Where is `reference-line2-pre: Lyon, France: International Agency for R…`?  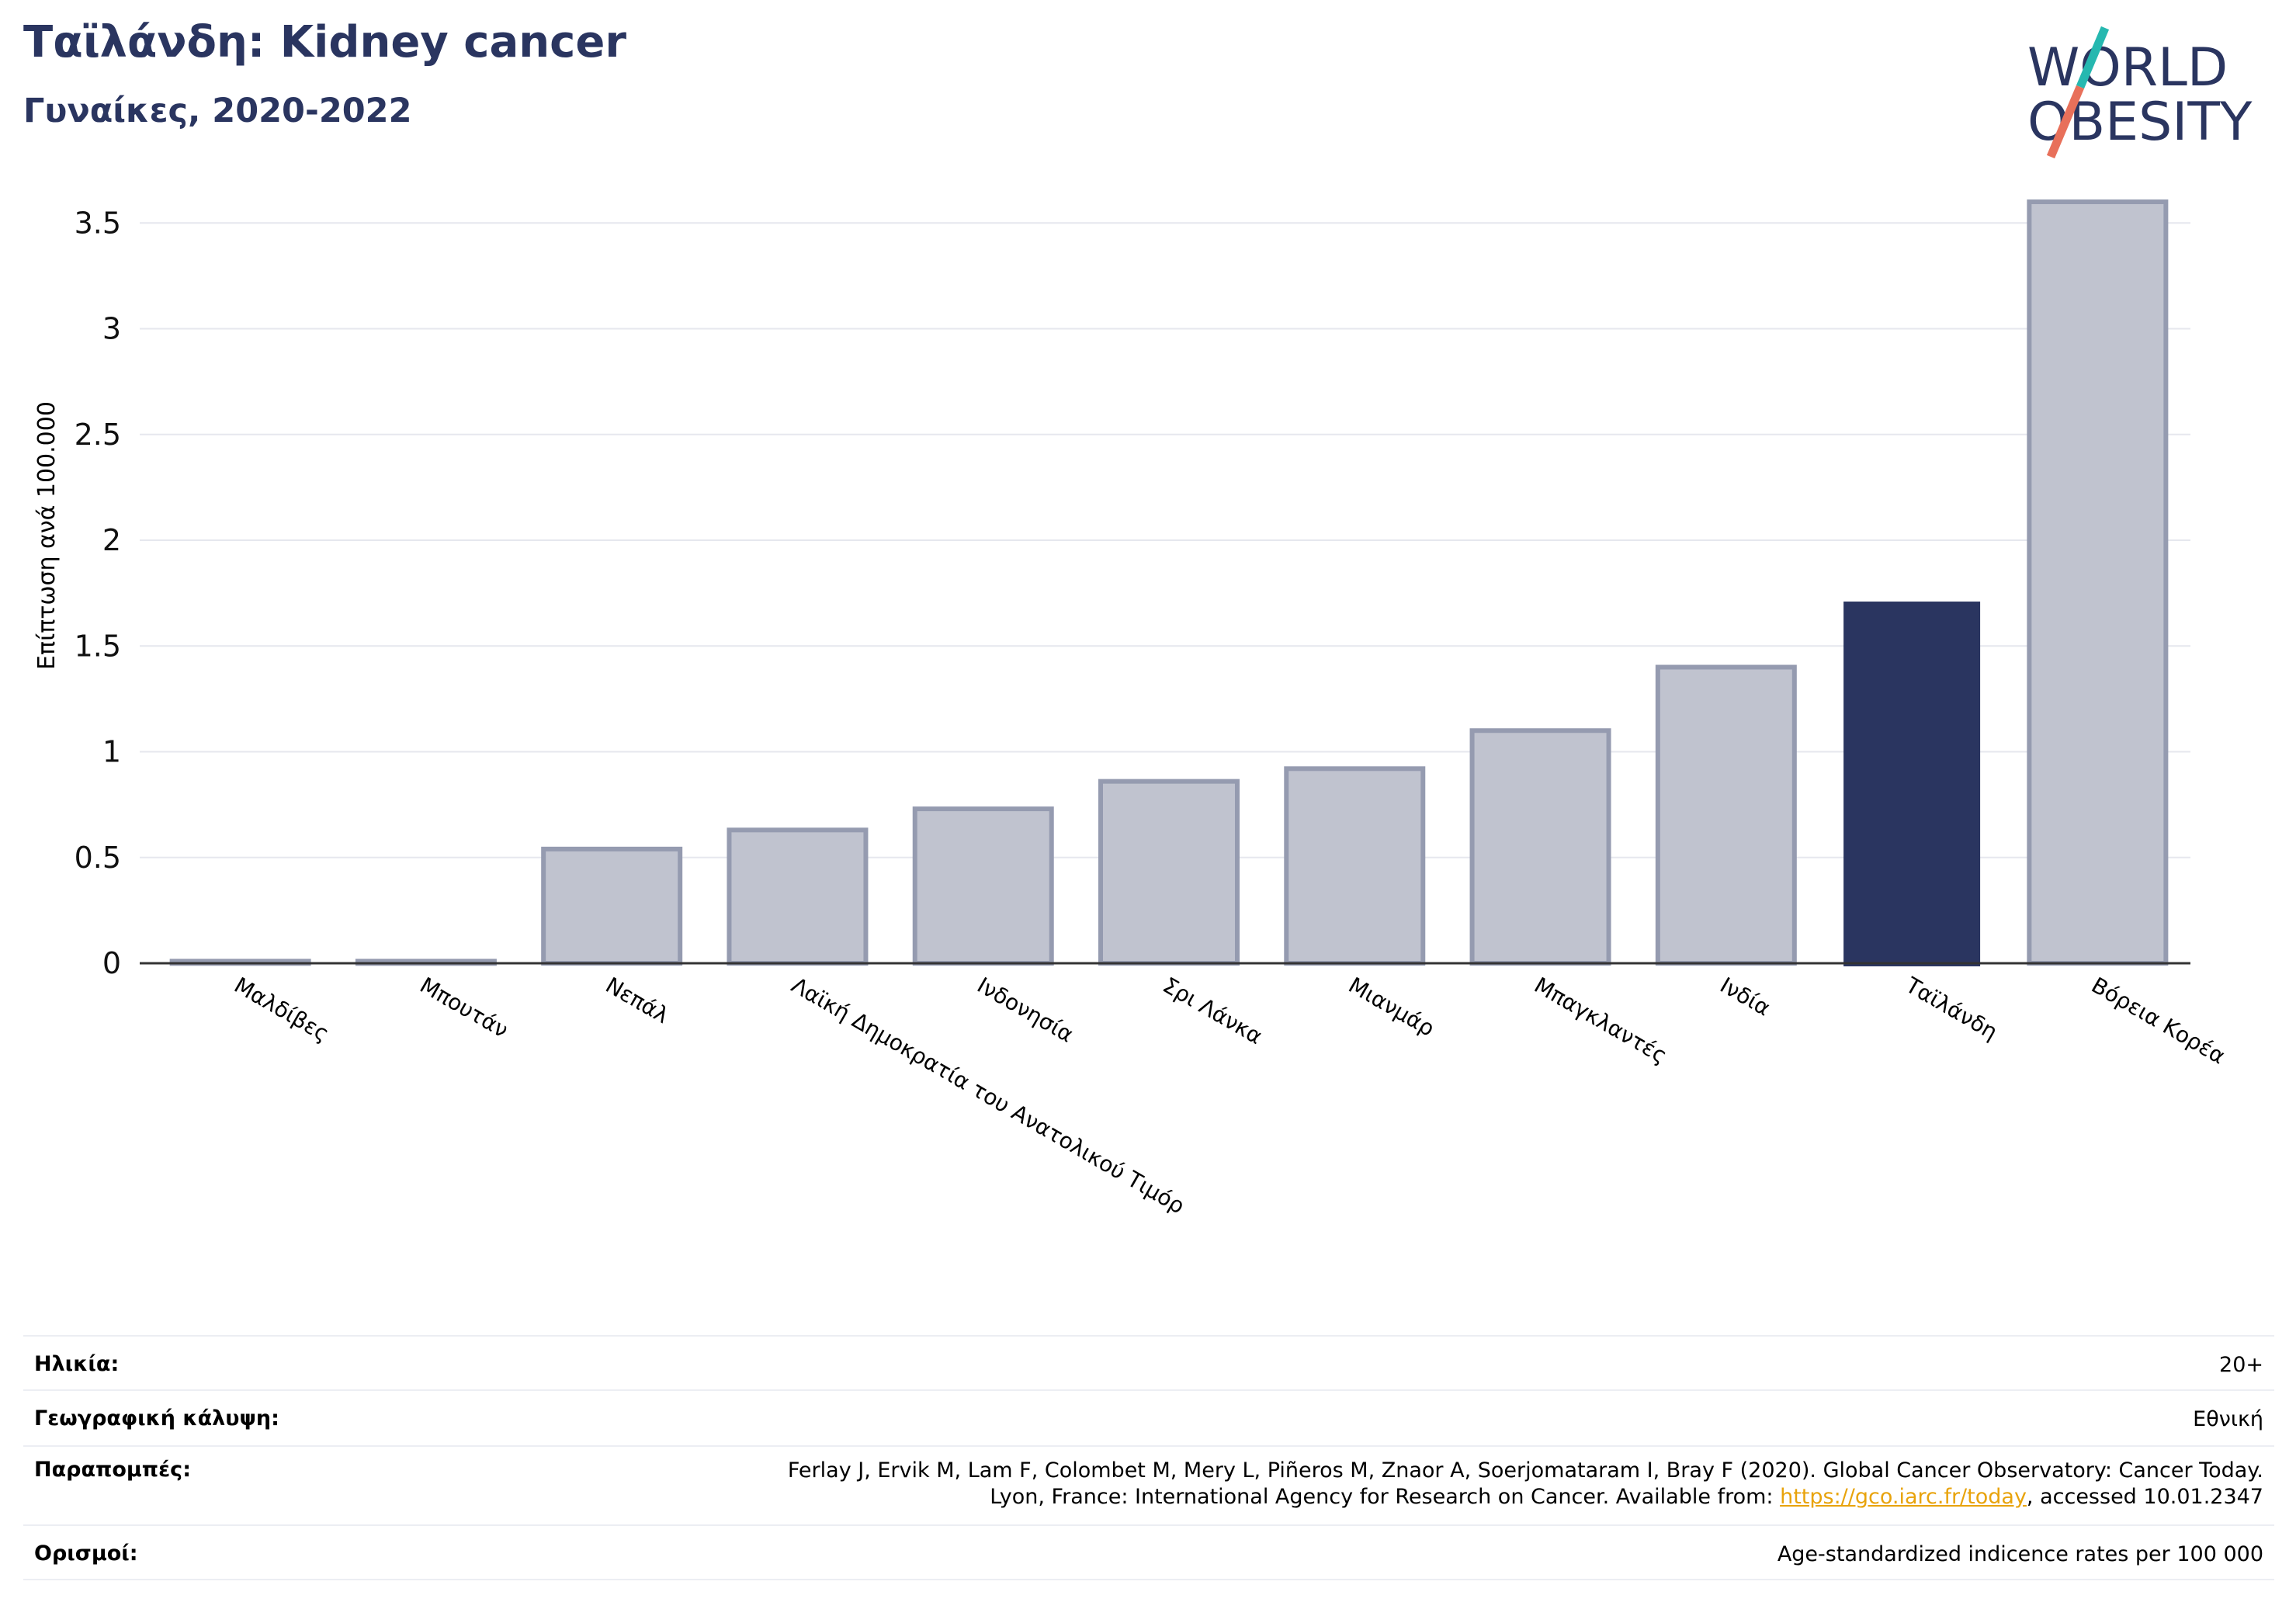
reference-line2-pre: Lyon, France: International Agency for R… is located at coordinates (1385, 1497).